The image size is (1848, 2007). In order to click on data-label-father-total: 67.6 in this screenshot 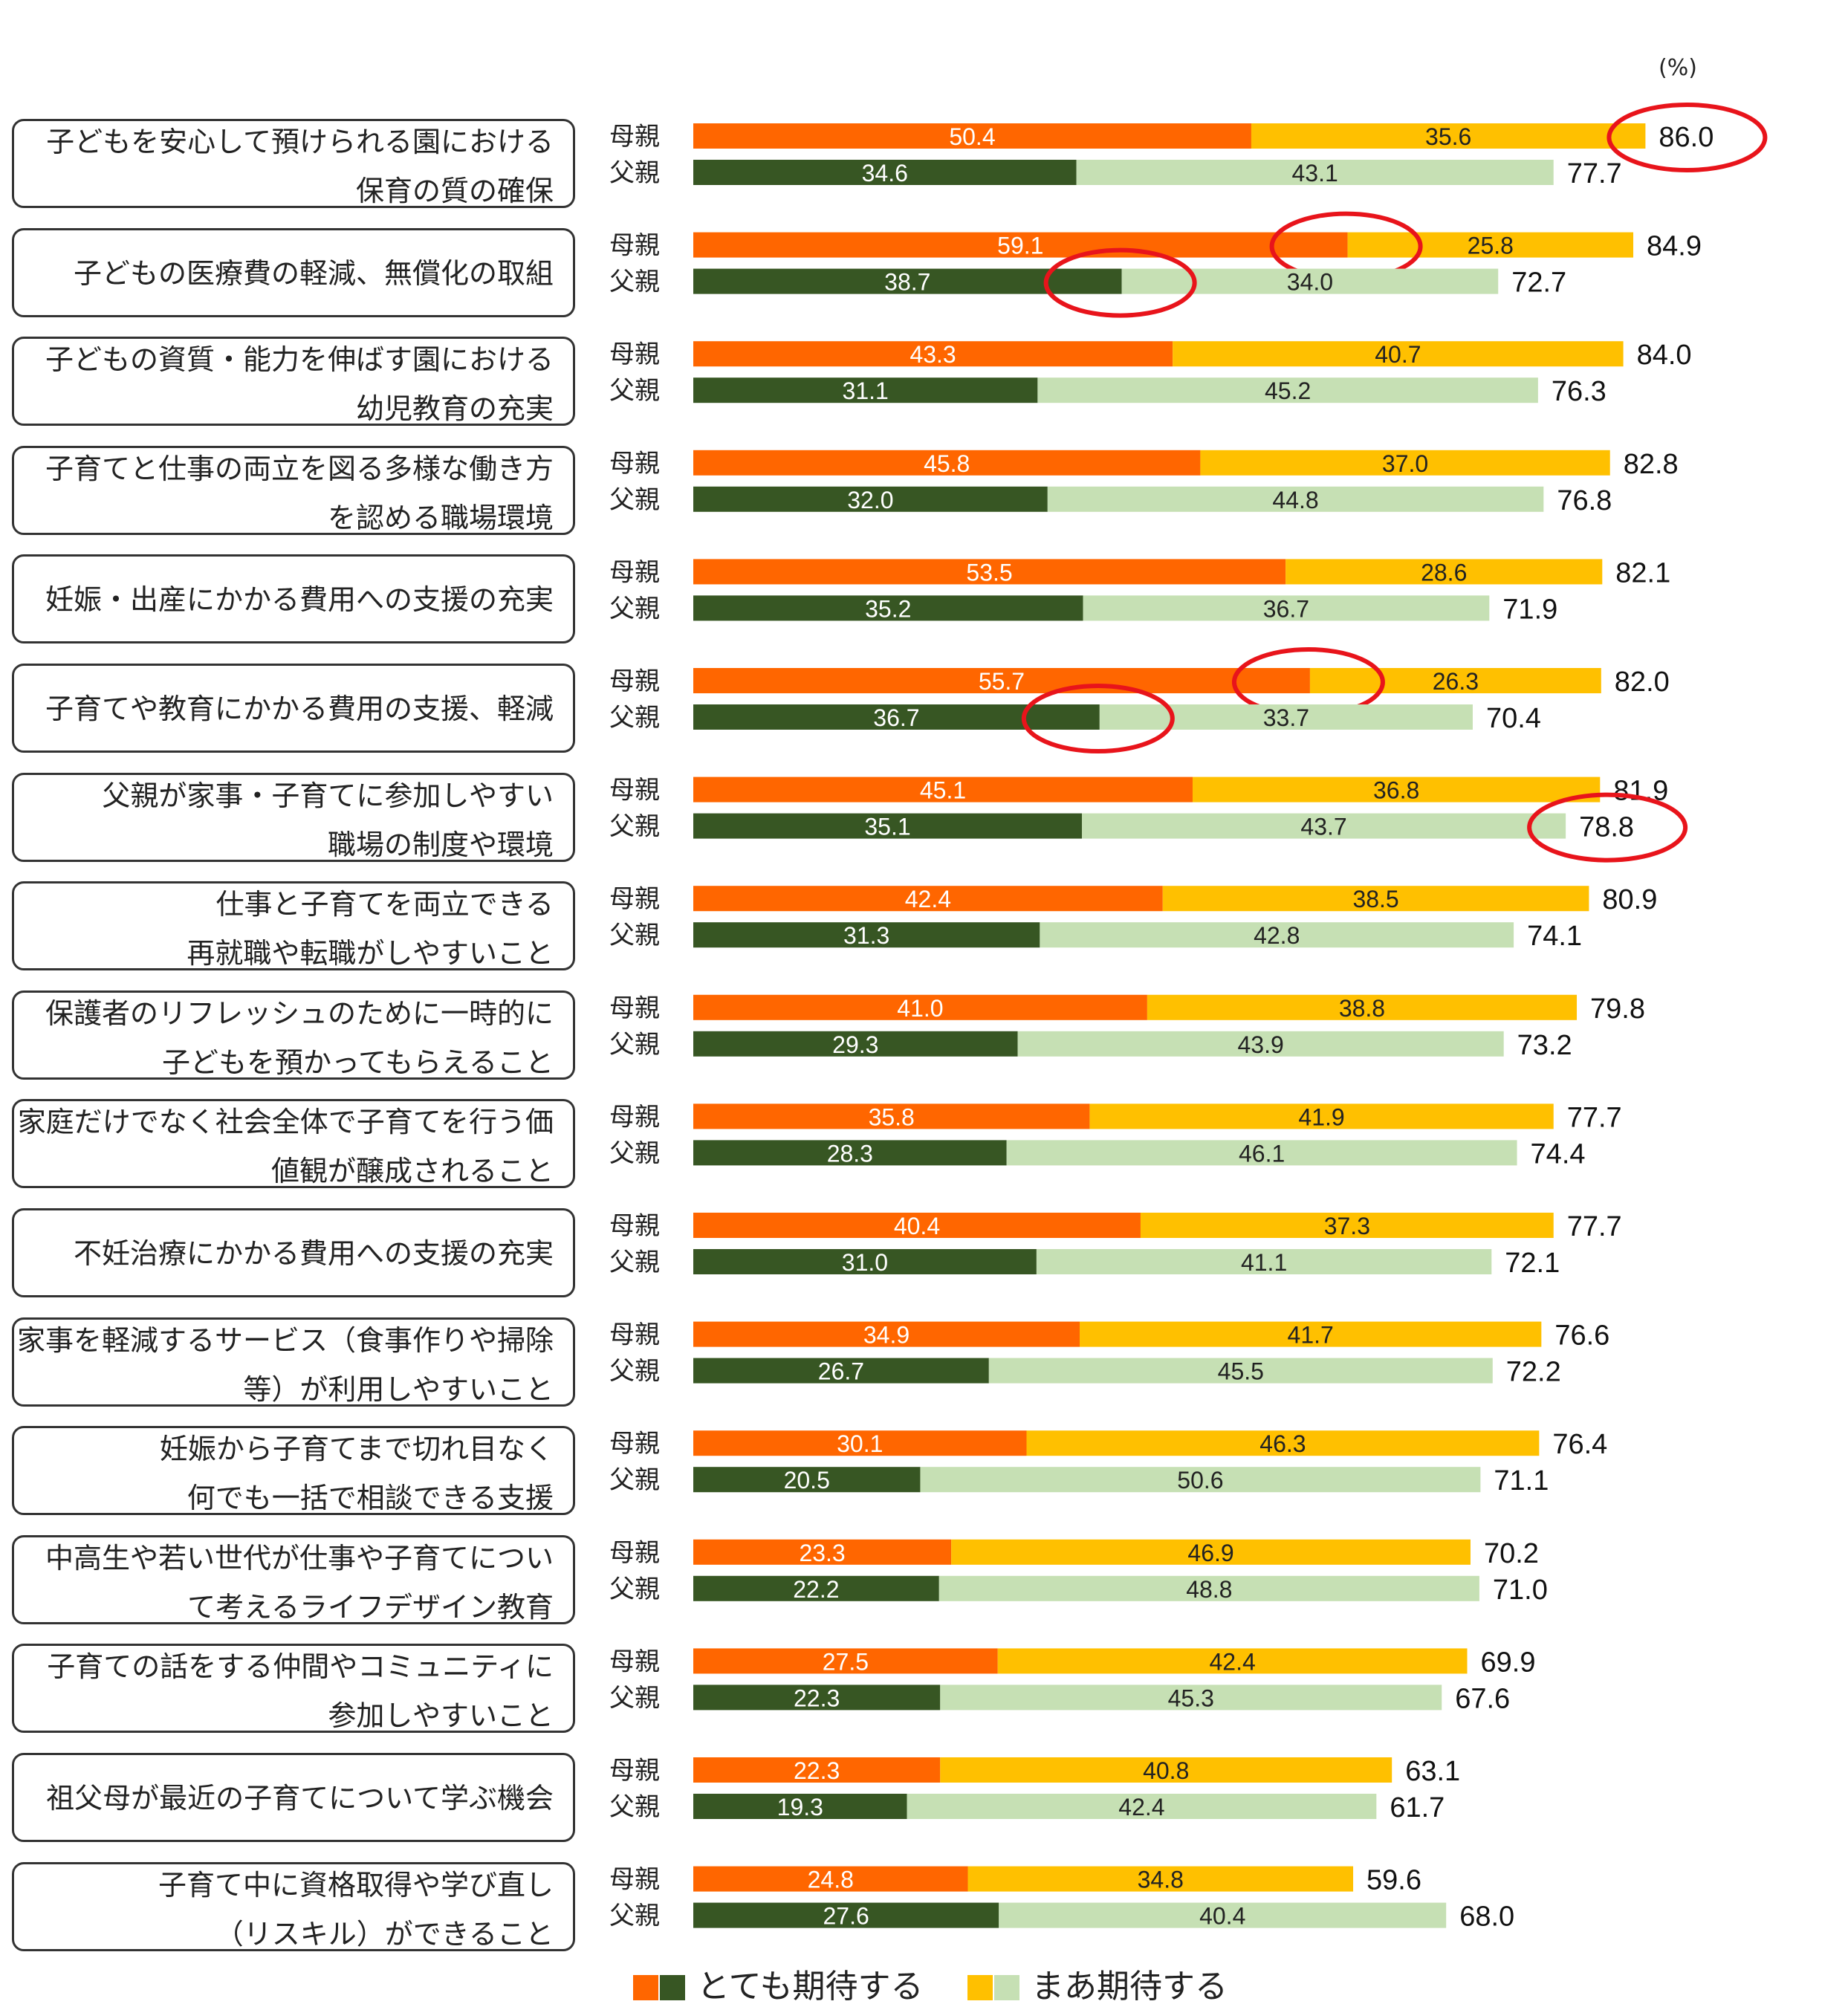, I will do `click(1482, 1698)`.